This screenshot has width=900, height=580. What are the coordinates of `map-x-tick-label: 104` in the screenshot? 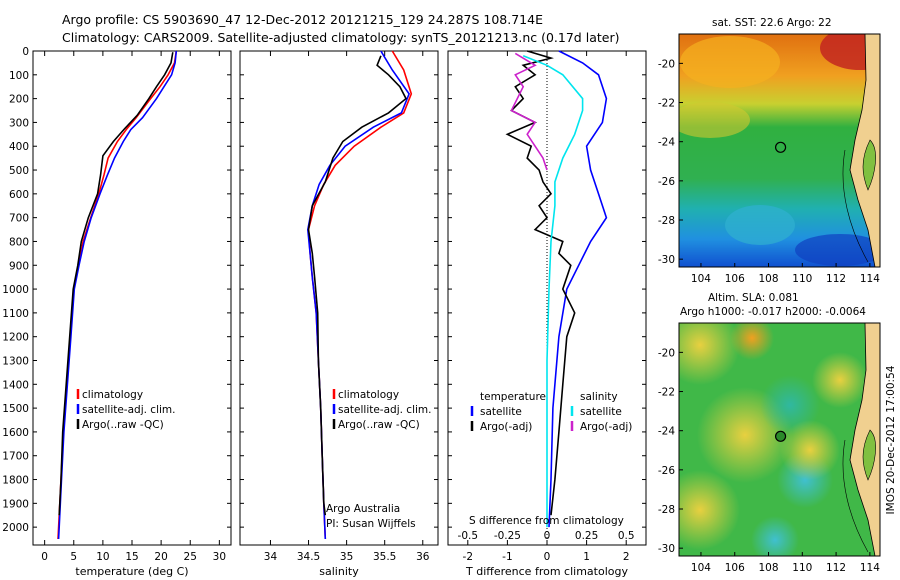 It's located at (701, 279).